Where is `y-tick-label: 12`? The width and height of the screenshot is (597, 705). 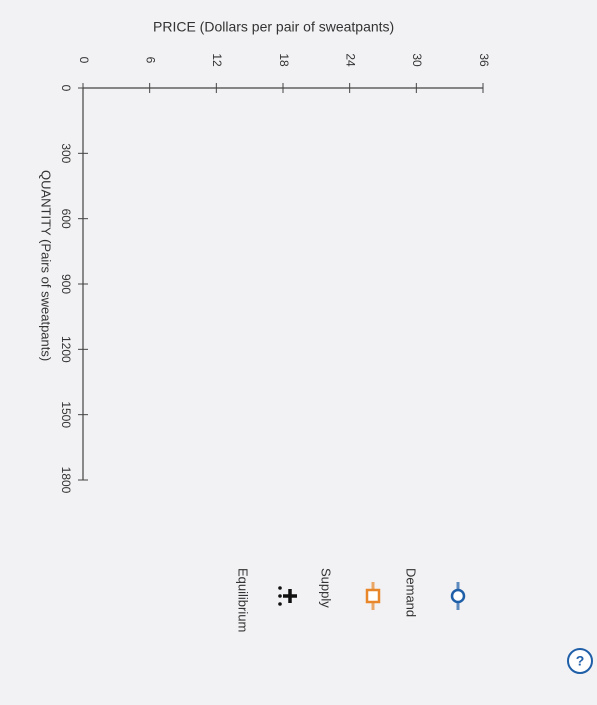 y-tick-label: 12 is located at coordinates (217, 60).